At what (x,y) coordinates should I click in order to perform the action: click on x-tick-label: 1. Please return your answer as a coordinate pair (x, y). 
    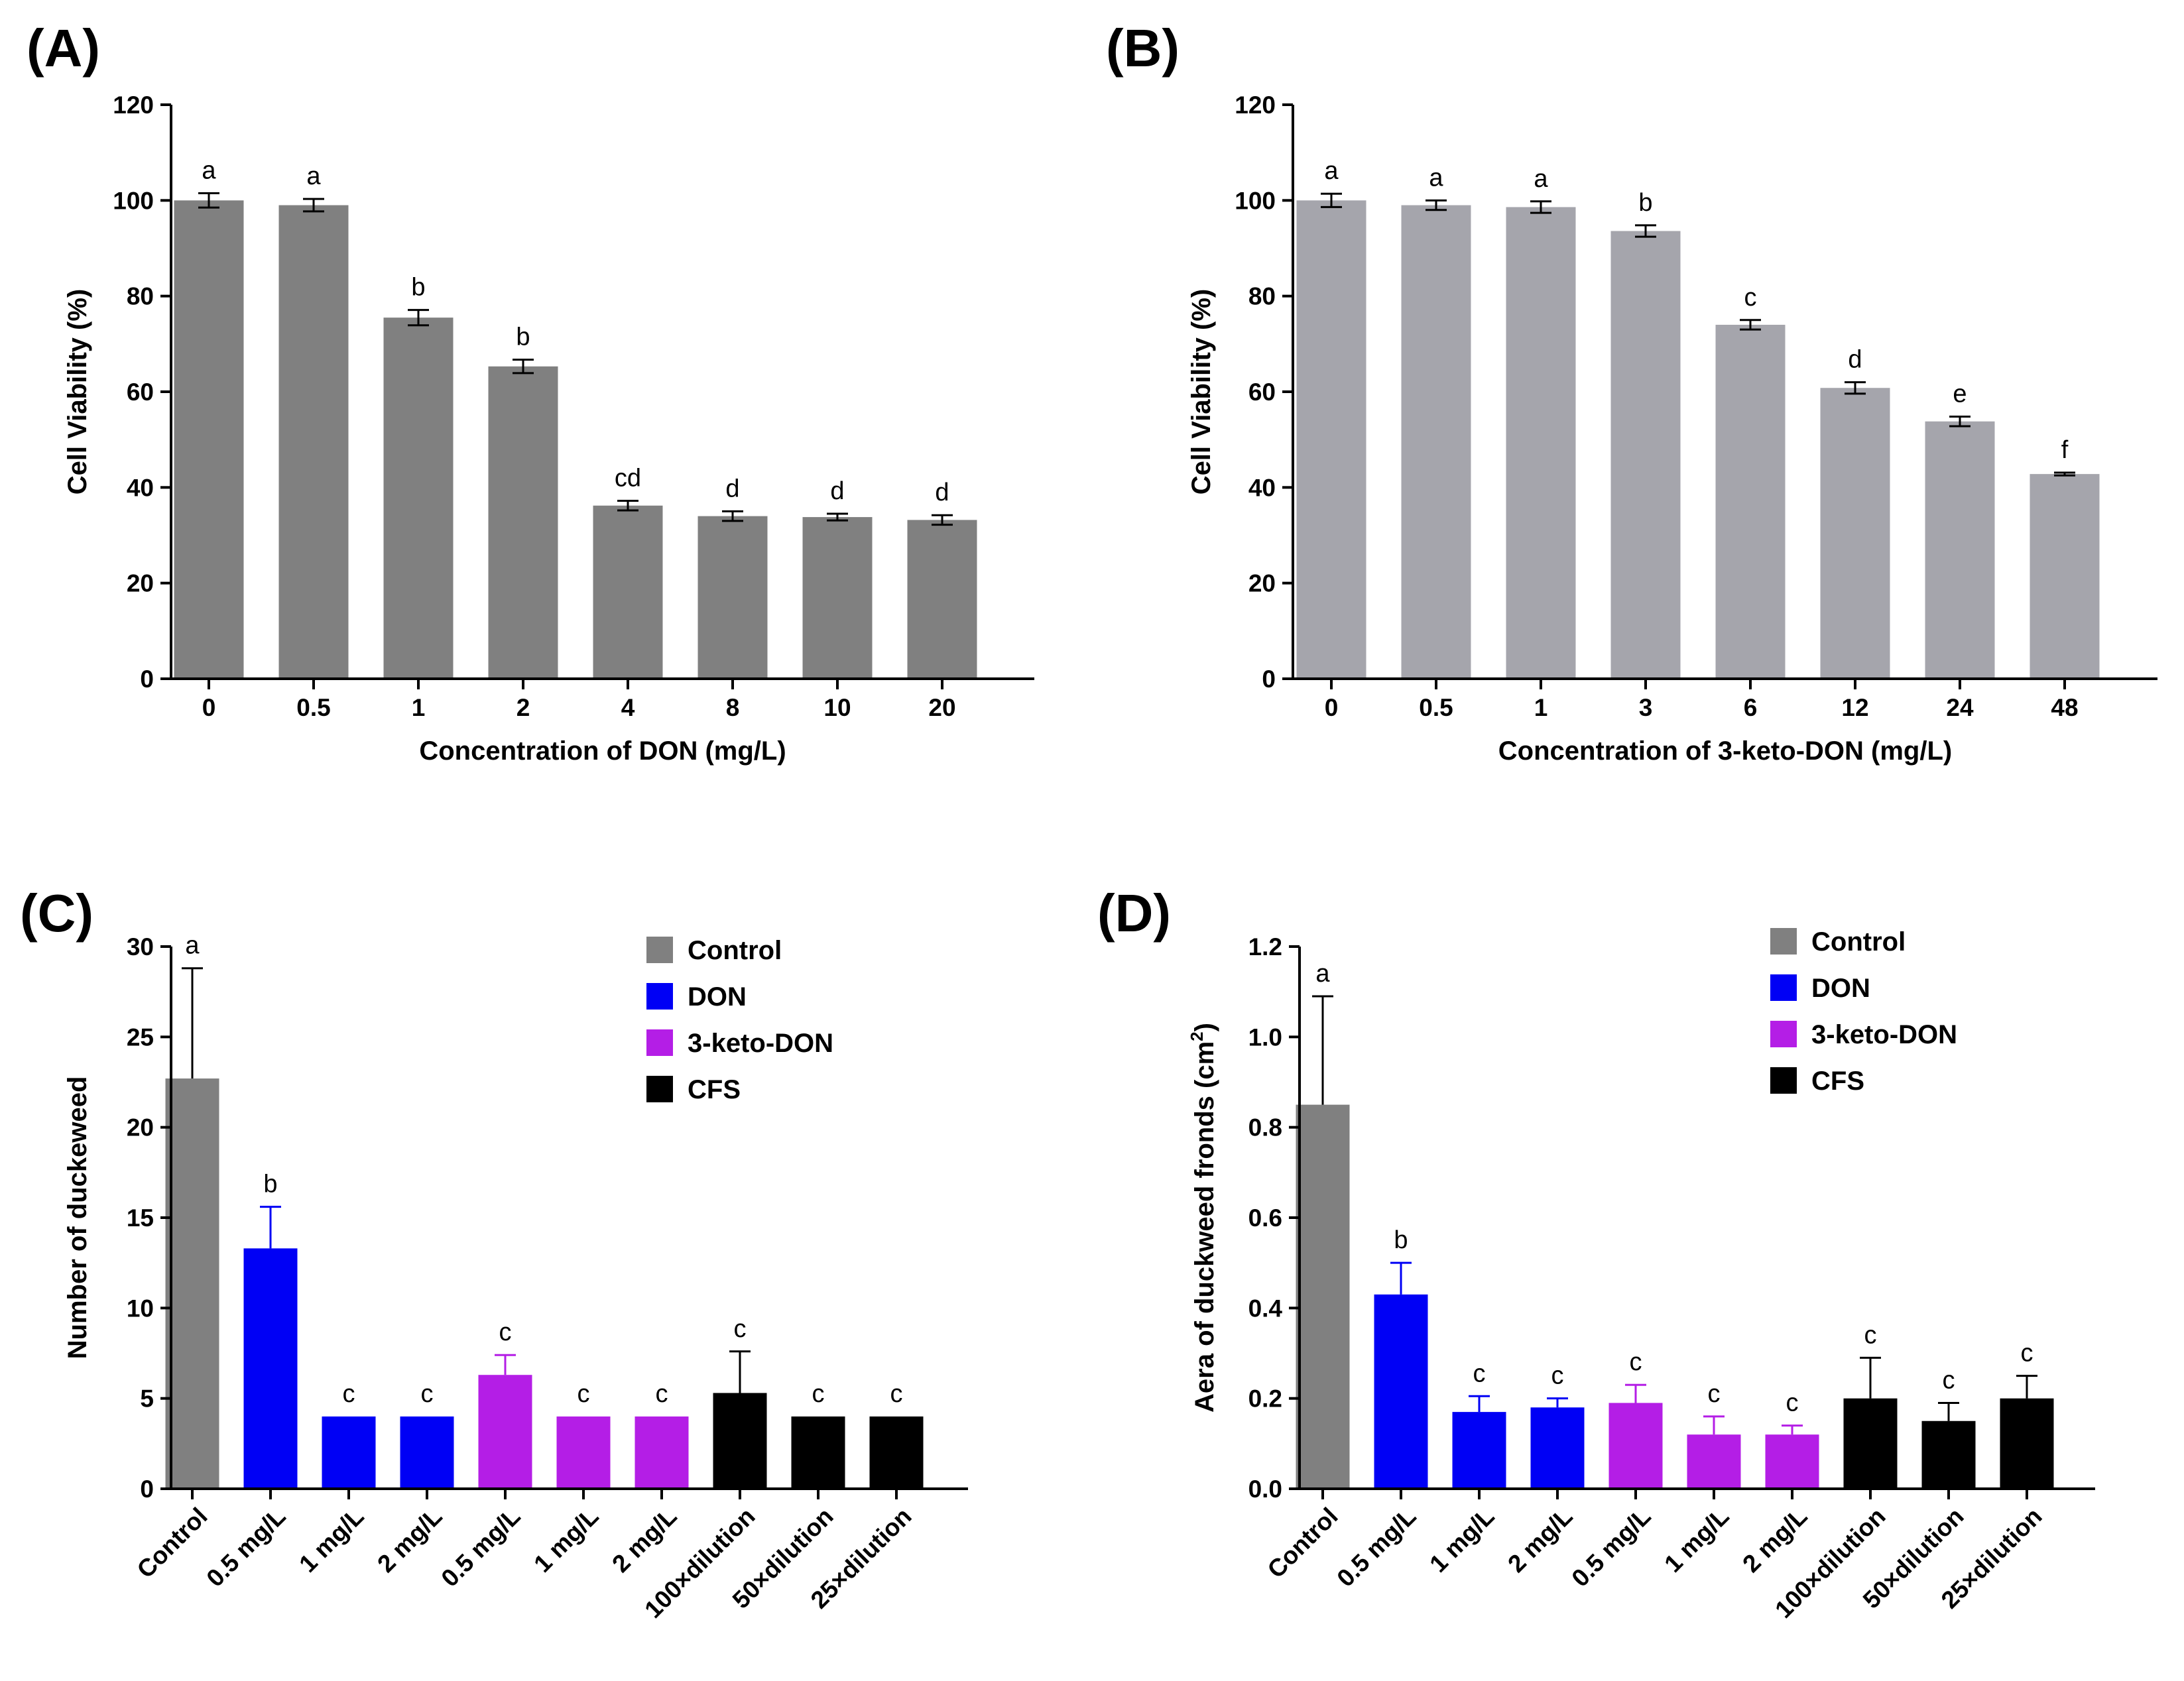
    Looking at the image, I should click on (419, 707).